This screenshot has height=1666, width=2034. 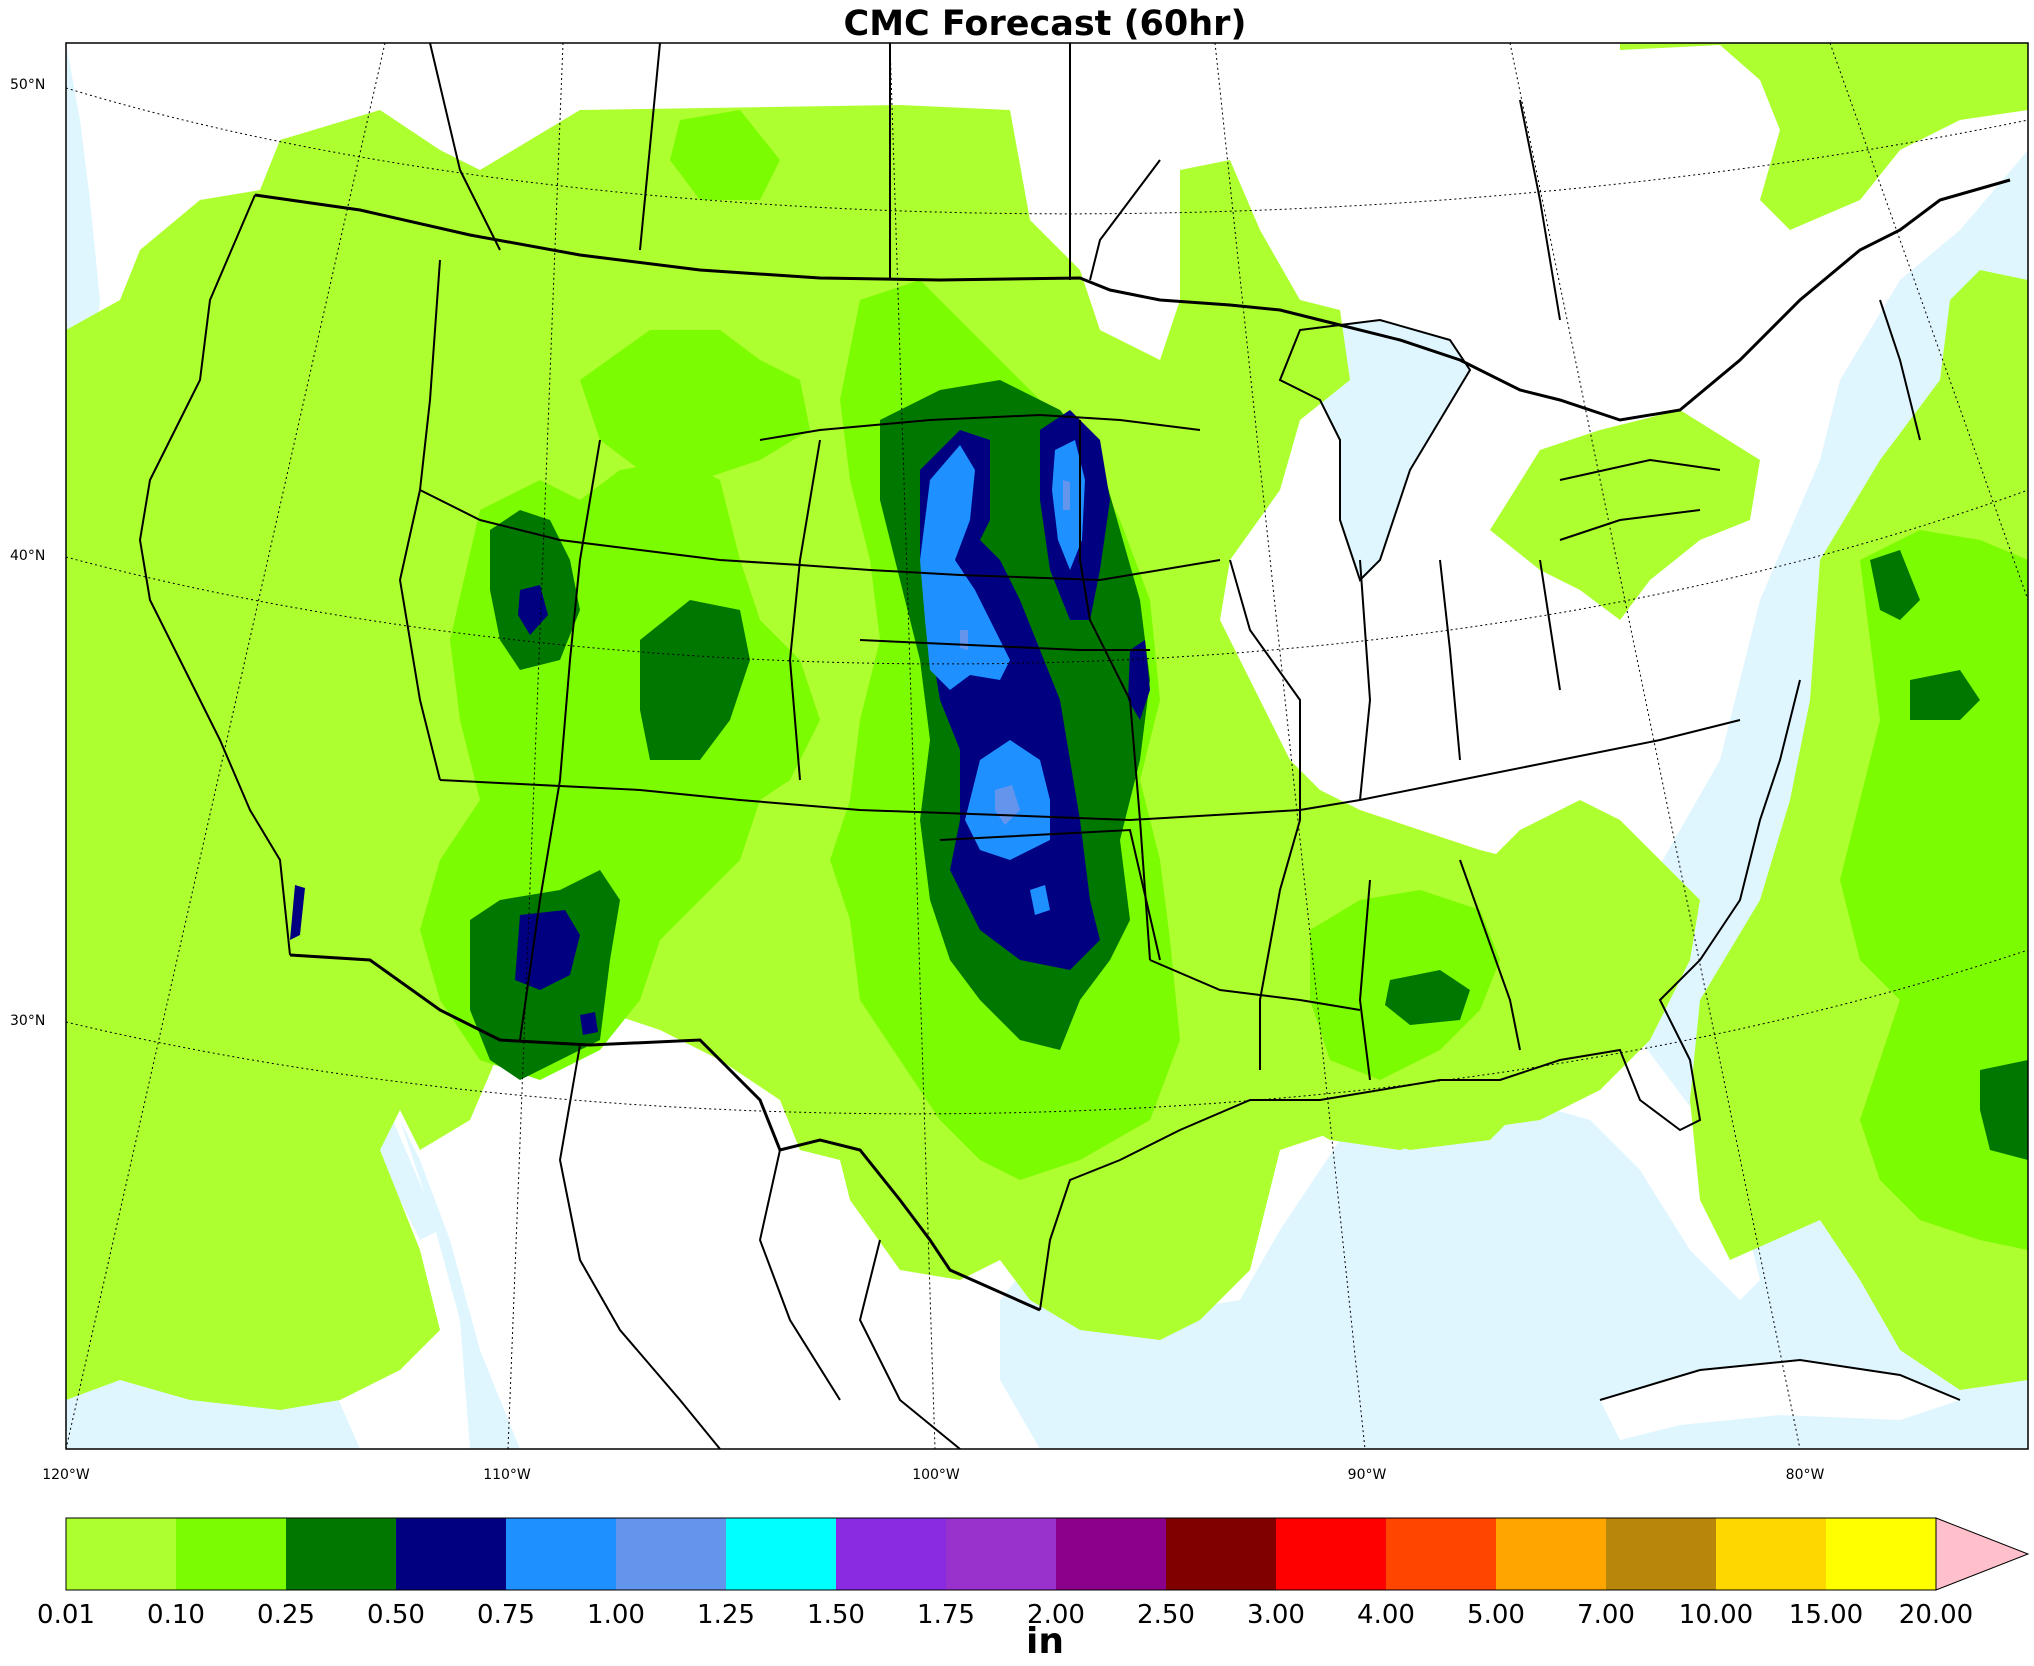 I want to click on lat-label-50n: 50°N, so click(x=28, y=85).